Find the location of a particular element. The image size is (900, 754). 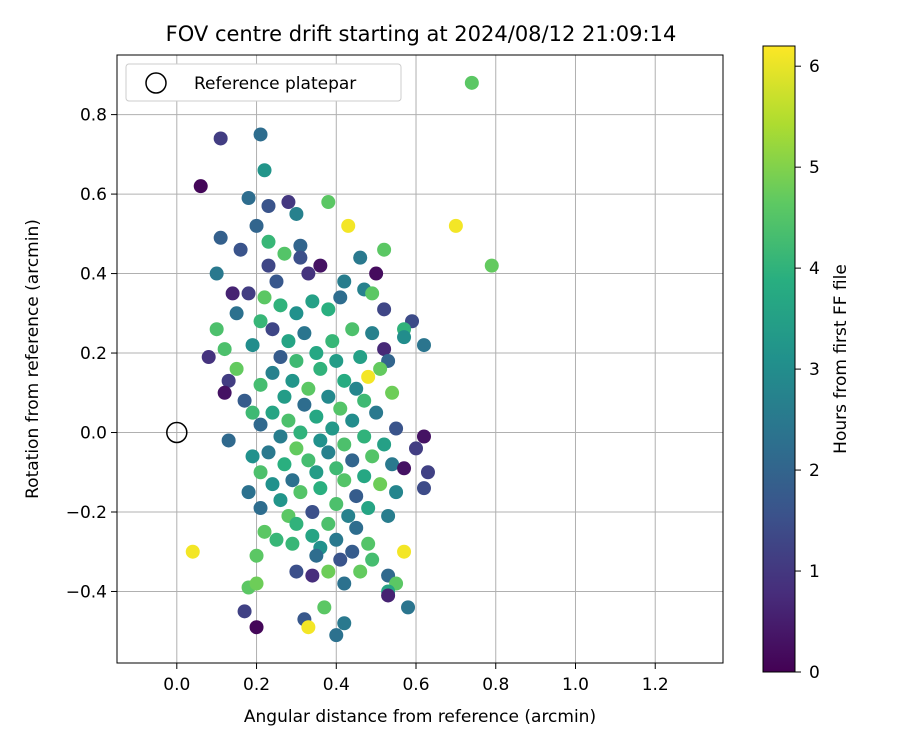

legend-marker-icon is located at coordinates (156, 83).